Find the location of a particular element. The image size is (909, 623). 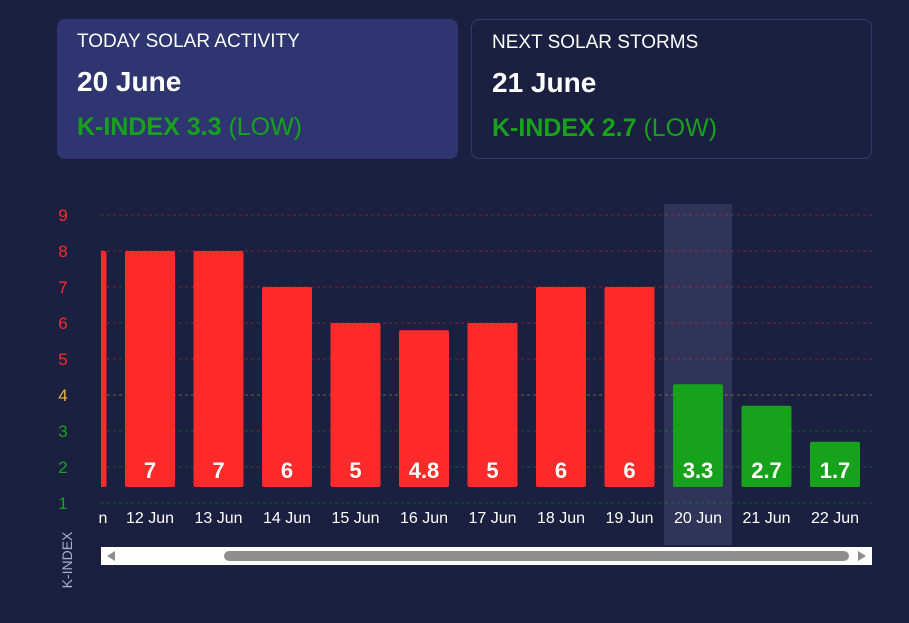

x-tick-label: 15 Jun is located at coordinates (355, 518).